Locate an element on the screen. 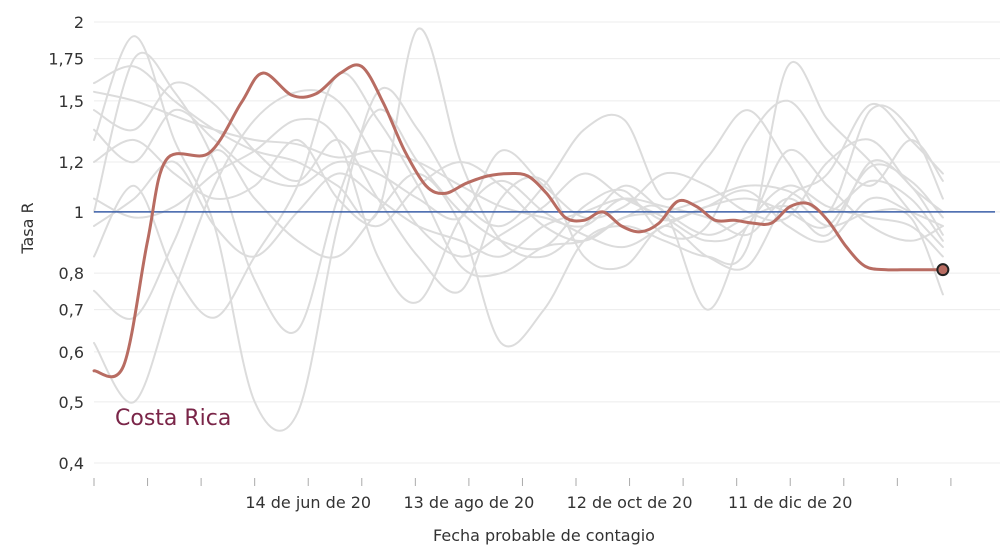  y-tick-label: 0,6 is located at coordinates (71, 352).